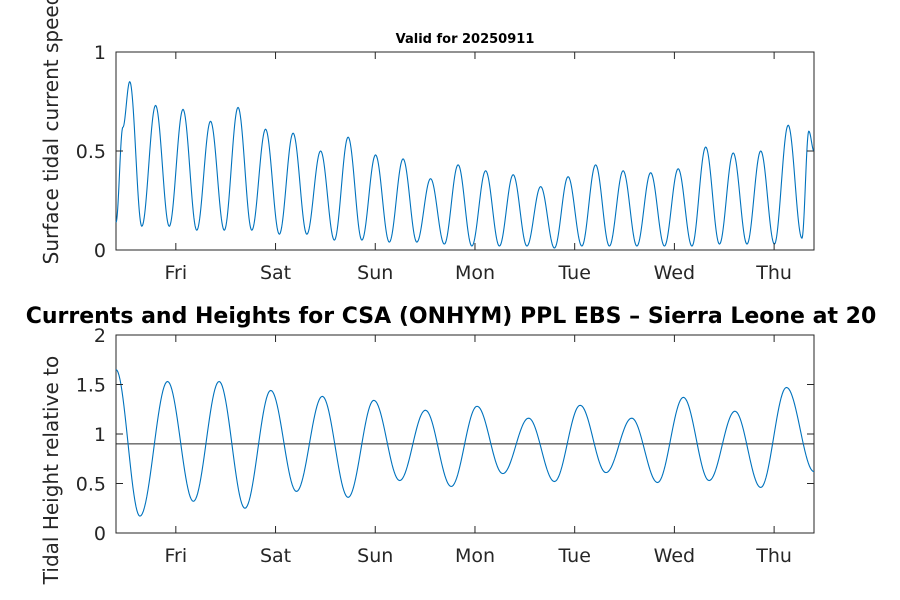 The height and width of the screenshot is (600, 900). What do you see at coordinates (91, 386) in the screenshot?
I see `y-tick-label: 1.5` at bounding box center [91, 386].